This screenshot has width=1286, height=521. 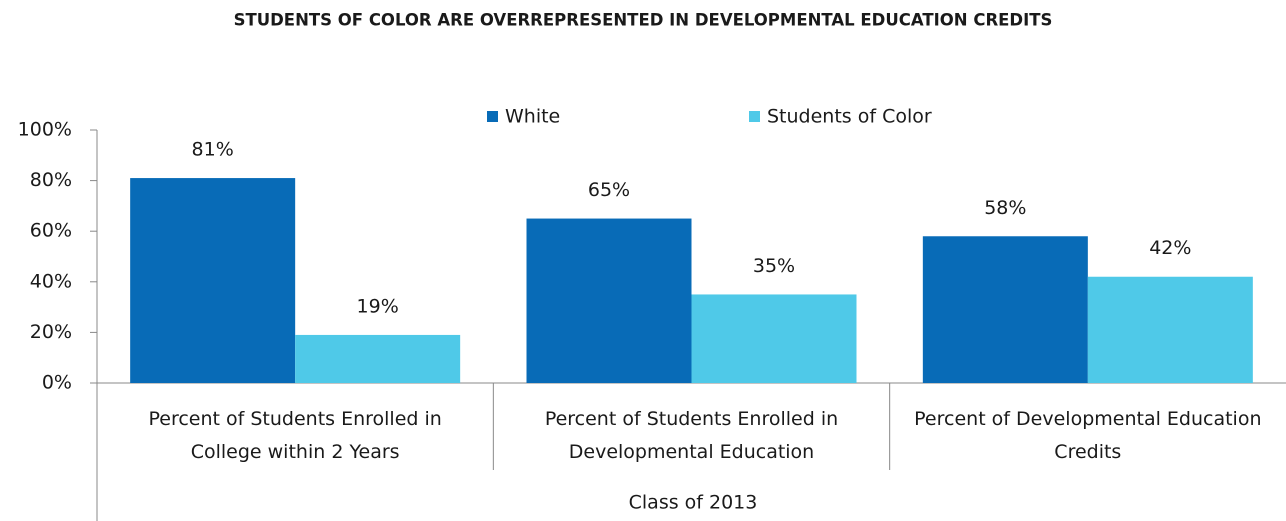 I want to click on legend-label: Students of Color, so click(x=849, y=117).